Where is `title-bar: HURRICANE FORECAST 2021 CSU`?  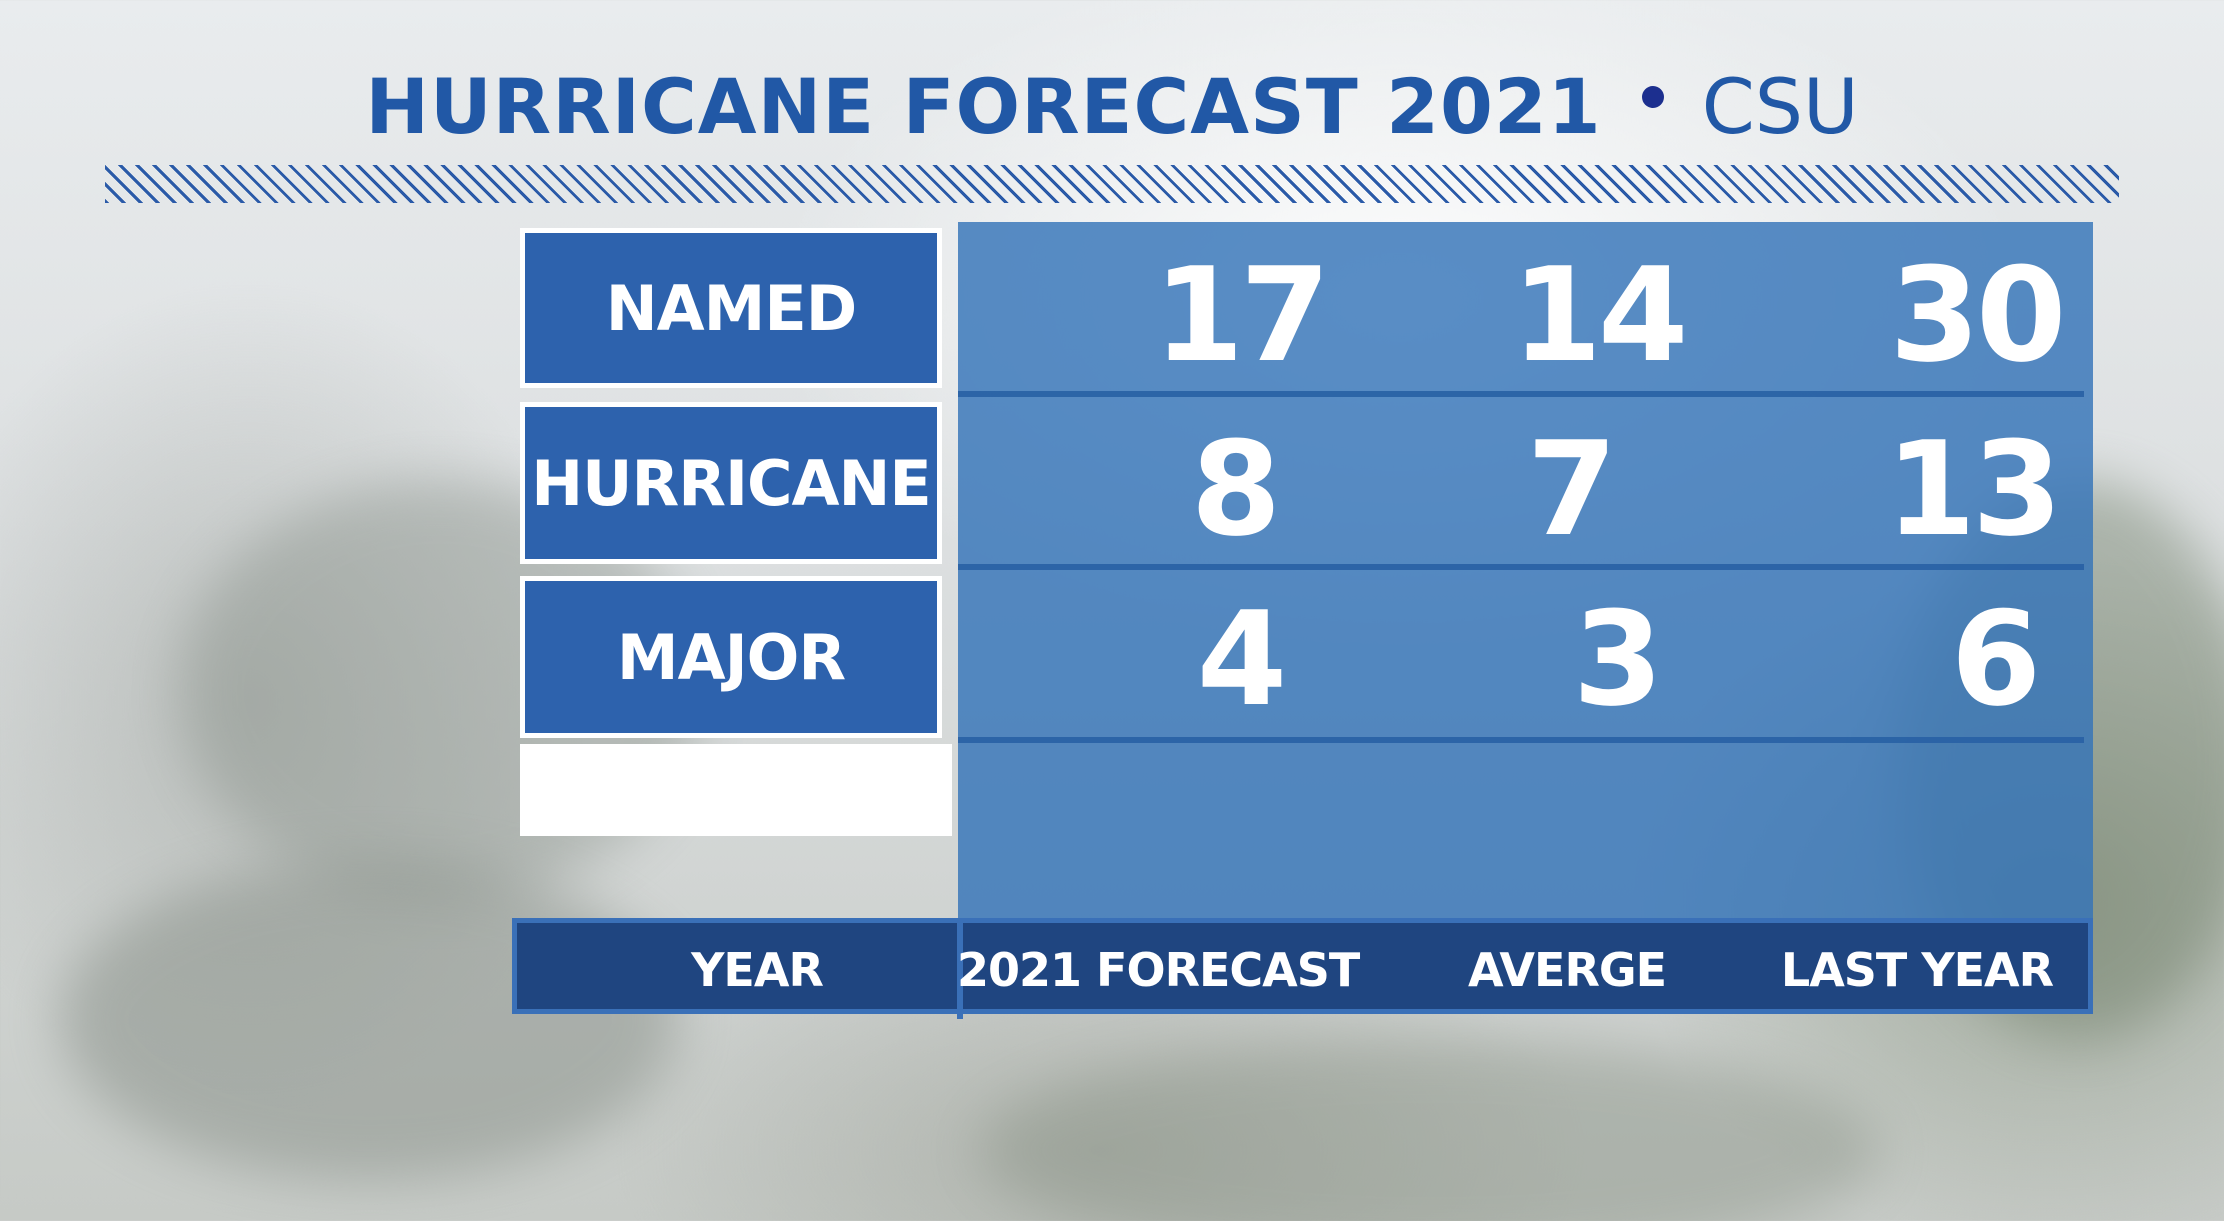 title-bar: HURRICANE FORECAST 2021 CSU is located at coordinates (1112, 106).